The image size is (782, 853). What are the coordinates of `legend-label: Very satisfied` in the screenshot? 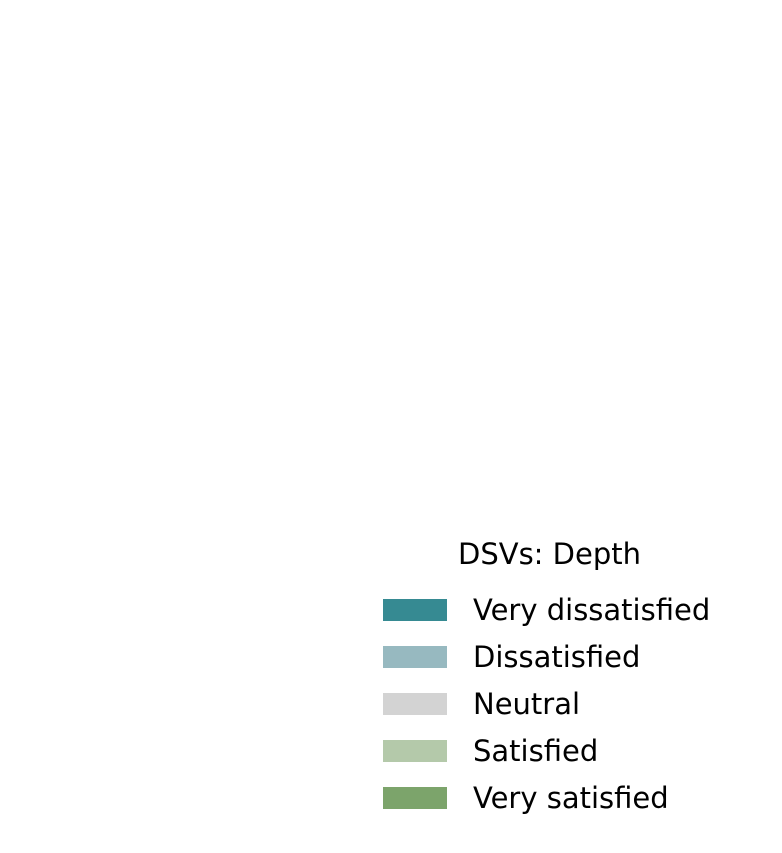 It's located at (571, 797).